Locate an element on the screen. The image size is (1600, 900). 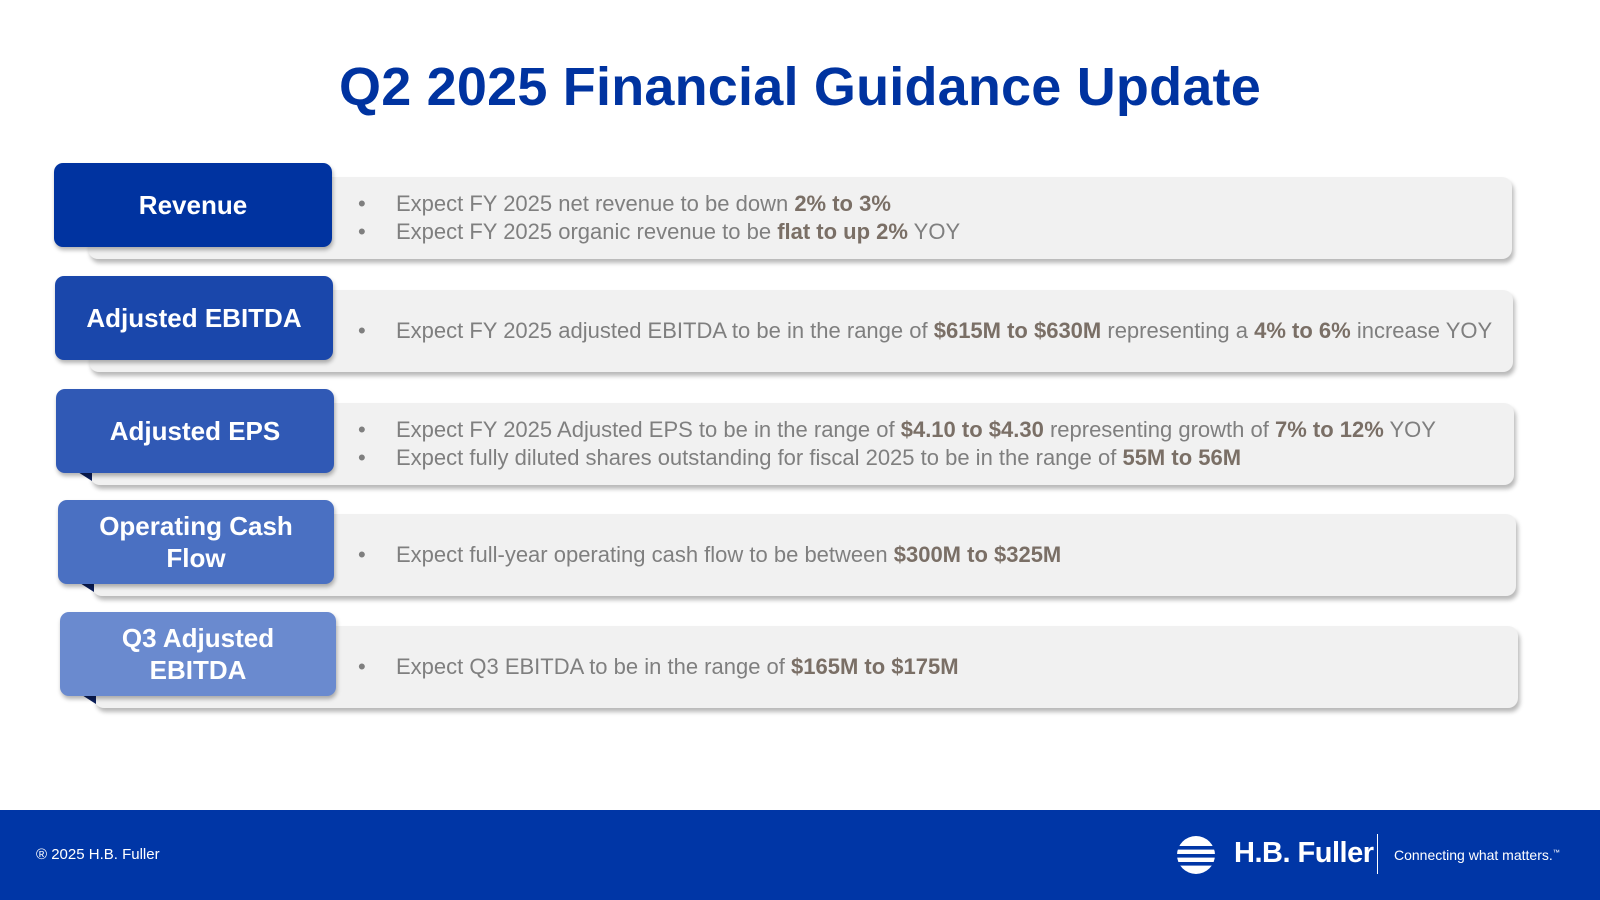
bullet-text: Expect FY 2025 organic revenue to be is located at coordinates (587, 231).